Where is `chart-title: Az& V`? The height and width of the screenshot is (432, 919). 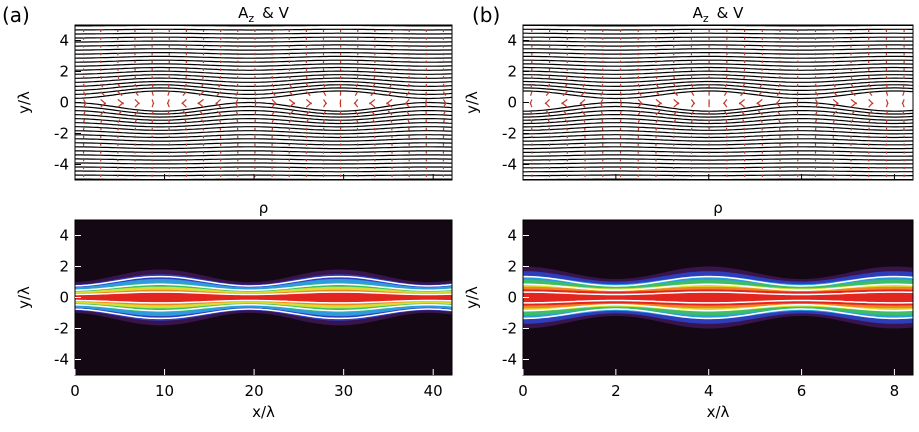
chart-title: Az& V is located at coordinates (264, 14).